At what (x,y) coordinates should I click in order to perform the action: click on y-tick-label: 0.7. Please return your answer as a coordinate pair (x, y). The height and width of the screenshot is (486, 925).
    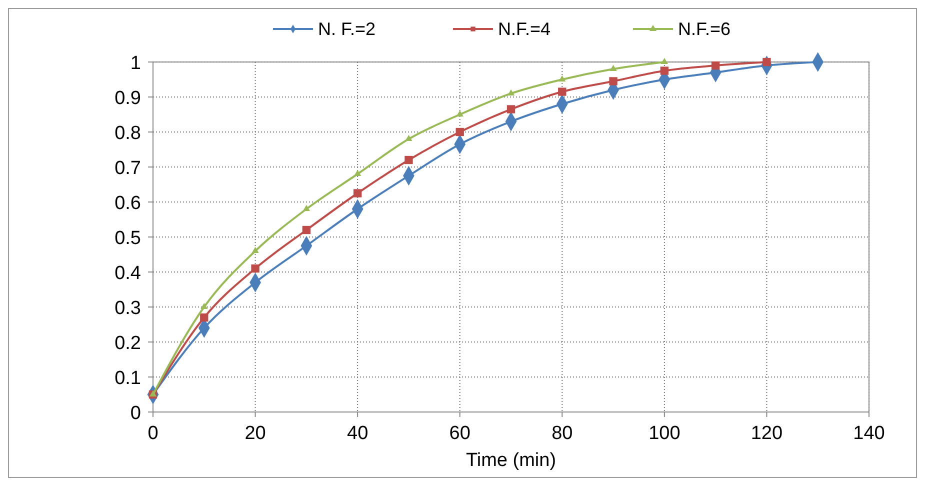
    Looking at the image, I should click on (127, 168).